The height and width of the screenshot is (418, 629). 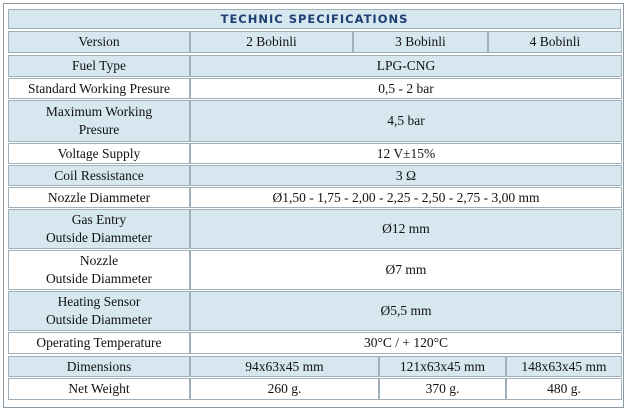 What do you see at coordinates (99, 175) in the screenshot?
I see `row-label: Coil Ressistance` at bounding box center [99, 175].